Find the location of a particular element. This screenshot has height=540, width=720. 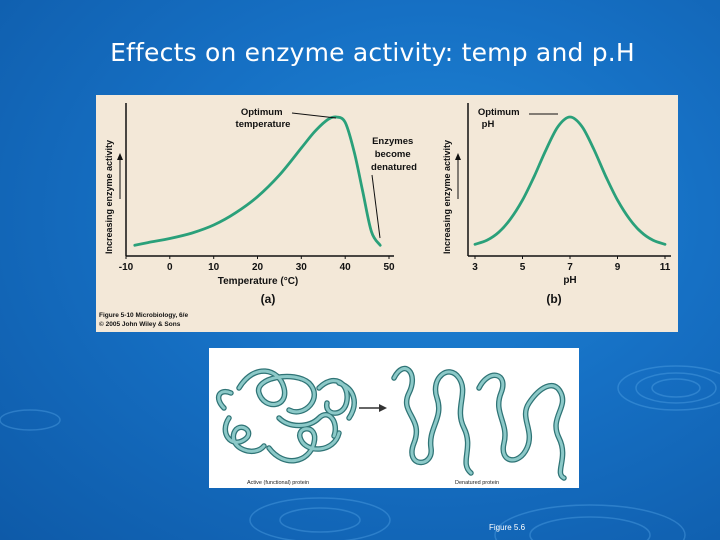

annotation-denatured: Enzymes become denatured is located at coordinates (394, 154).